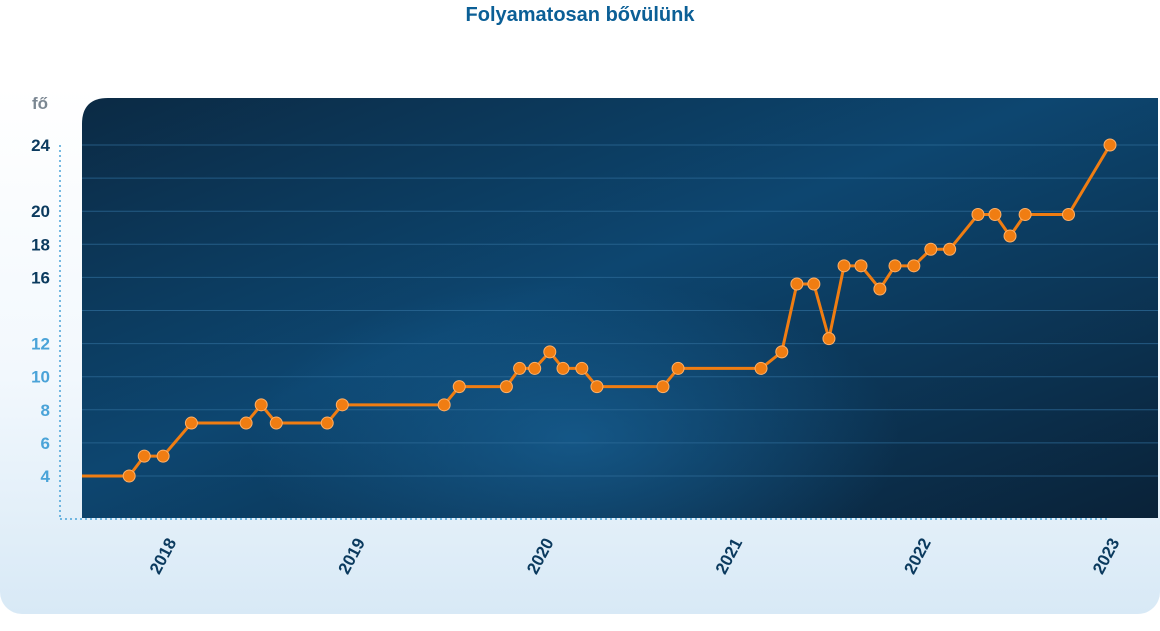 This screenshot has width=1160, height=631. What do you see at coordinates (635, 556) in the screenshot?
I see `x-axis-ticks: 2018 2019 2020 2021 2022 2023` at bounding box center [635, 556].